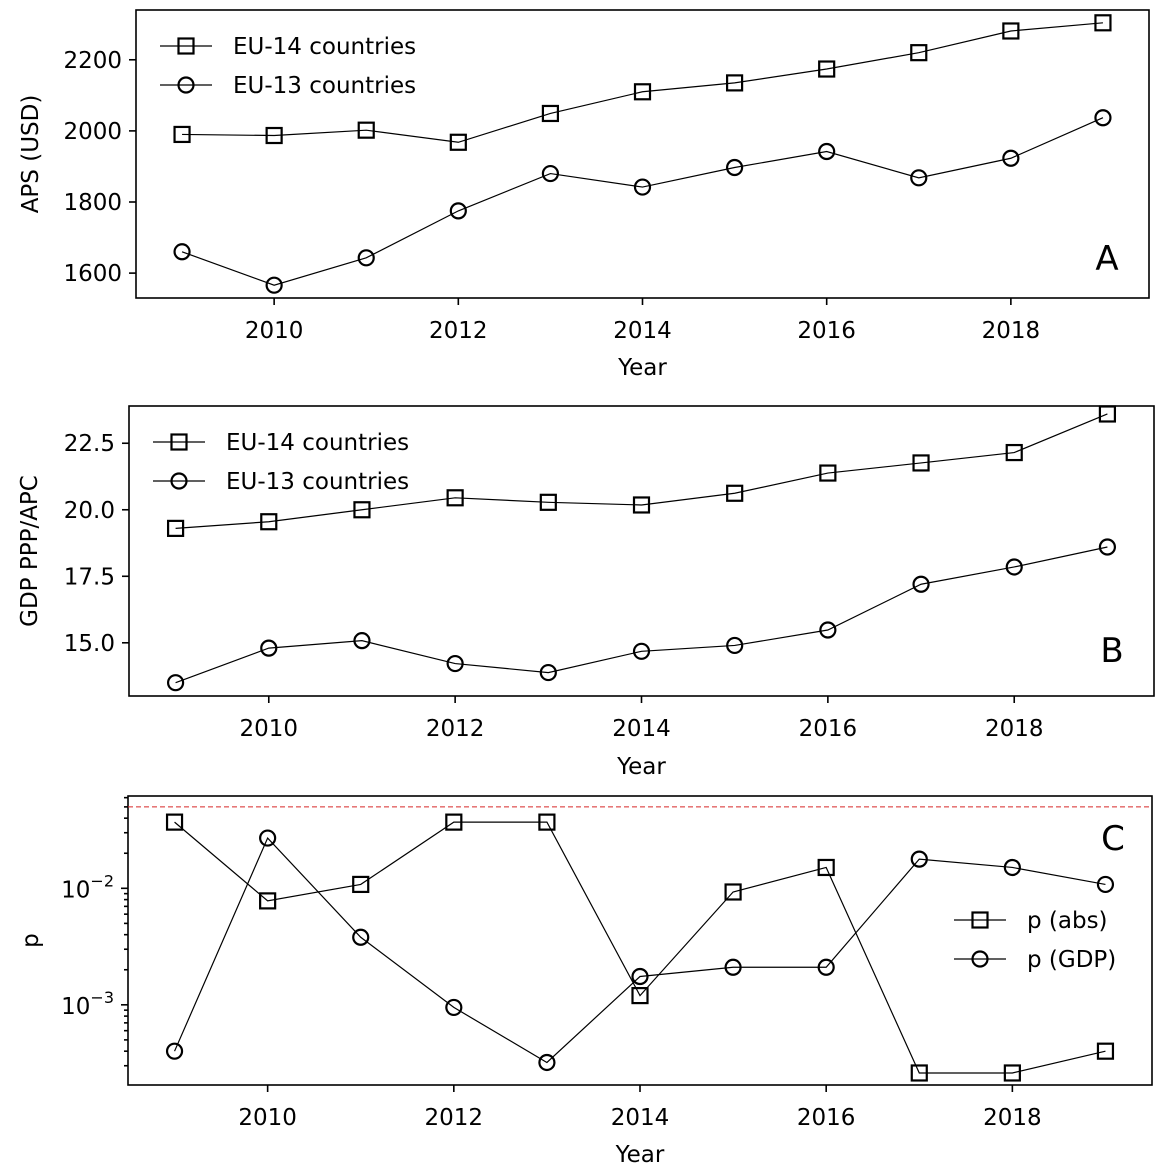  I want to click on y-axis-title: p, so click(31, 940).